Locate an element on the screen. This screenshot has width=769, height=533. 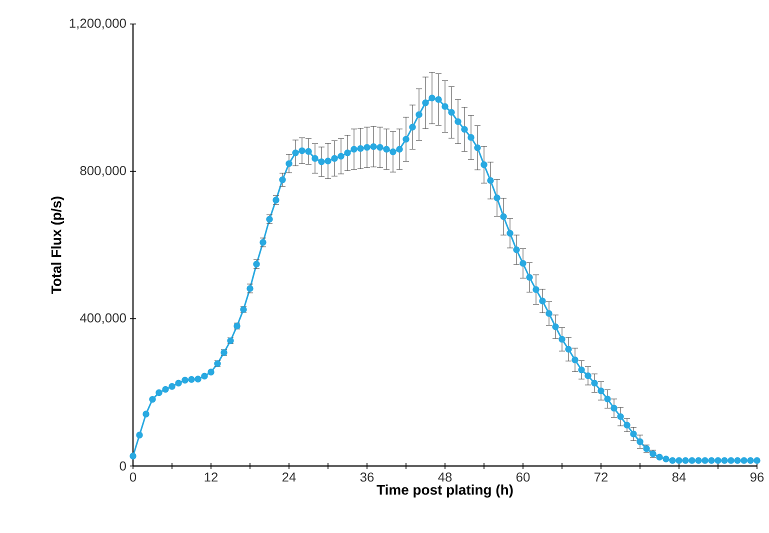
x-tick-label: 0 is located at coordinates (133, 477).